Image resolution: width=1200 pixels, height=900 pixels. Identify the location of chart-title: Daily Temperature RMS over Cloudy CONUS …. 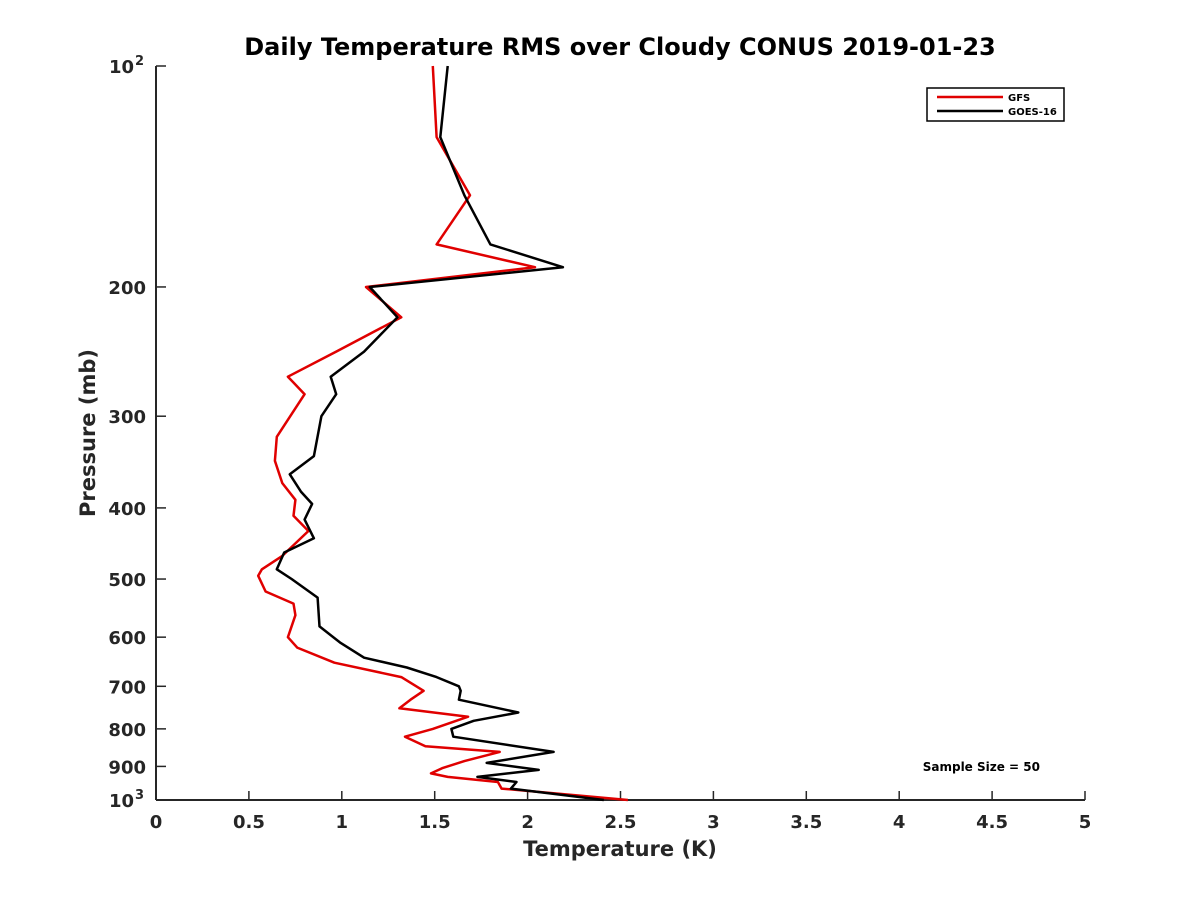
(620, 47).